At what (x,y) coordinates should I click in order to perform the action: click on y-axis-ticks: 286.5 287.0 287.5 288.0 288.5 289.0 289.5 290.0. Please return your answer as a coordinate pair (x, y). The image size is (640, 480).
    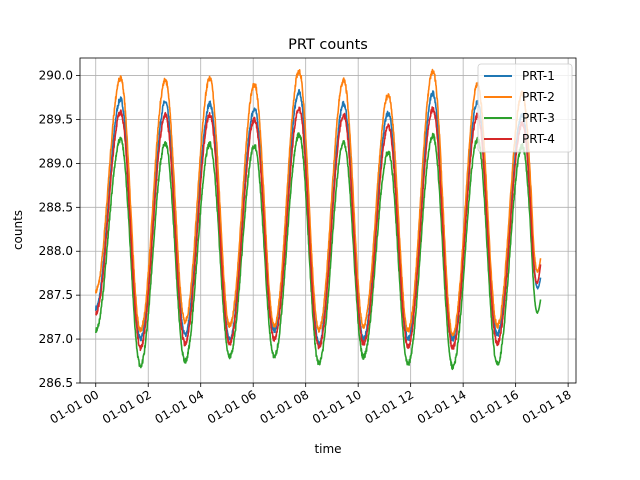
    Looking at the image, I should click on (59, 229).